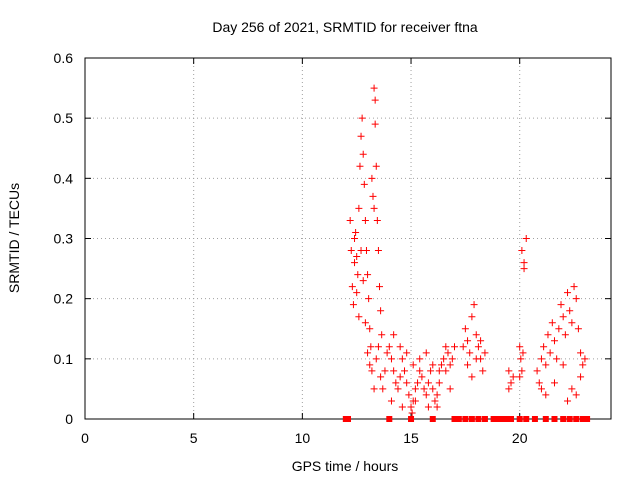  I want to click on x-tick-label: 5, so click(194, 438).